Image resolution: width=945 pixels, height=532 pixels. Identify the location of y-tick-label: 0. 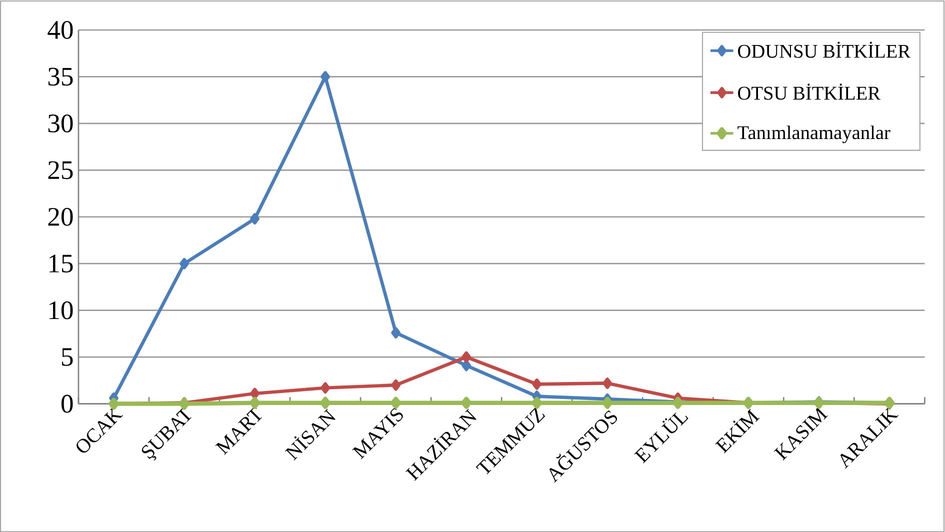
(67, 403).